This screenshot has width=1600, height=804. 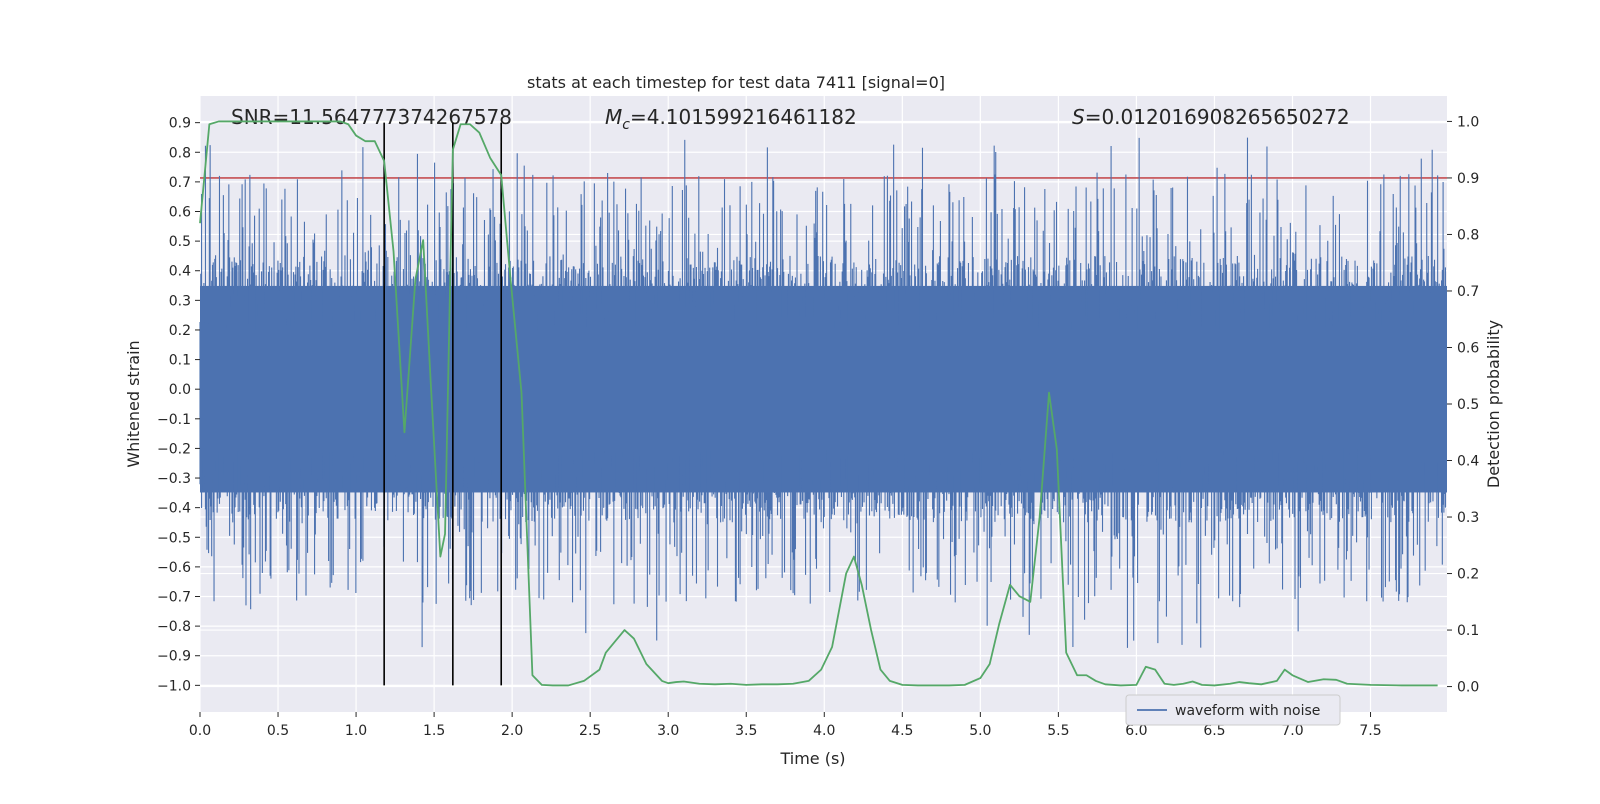 I want to click on y-tick-label: −0.8, so click(x=174, y=627).